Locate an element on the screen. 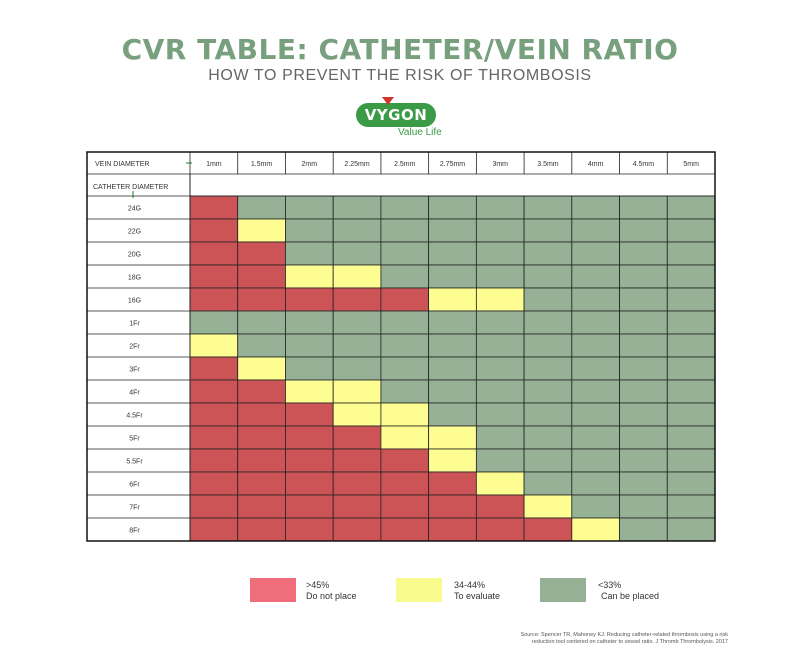 Image resolution: width=800 pixels, height=667 pixels. column-label: 1.5mm is located at coordinates (262, 164).